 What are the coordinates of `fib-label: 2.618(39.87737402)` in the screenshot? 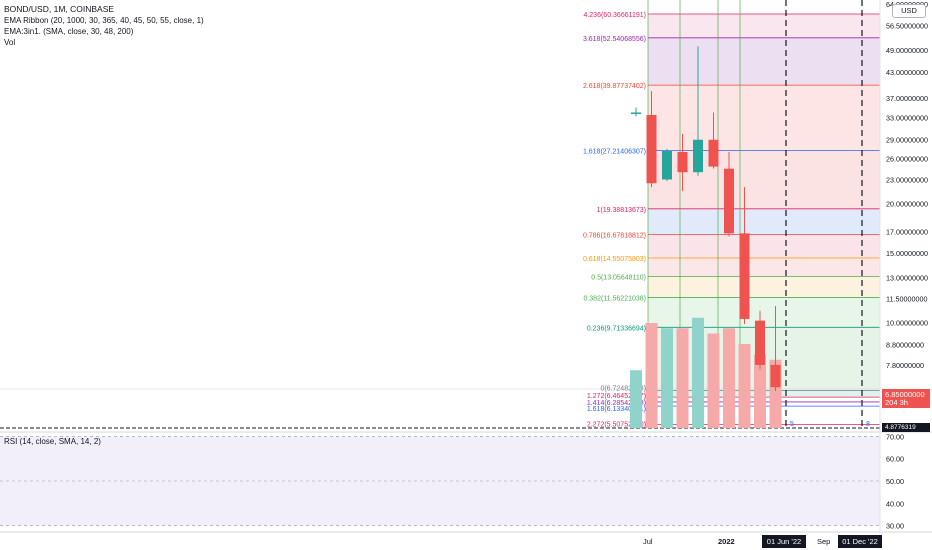 It's located at (614, 86).